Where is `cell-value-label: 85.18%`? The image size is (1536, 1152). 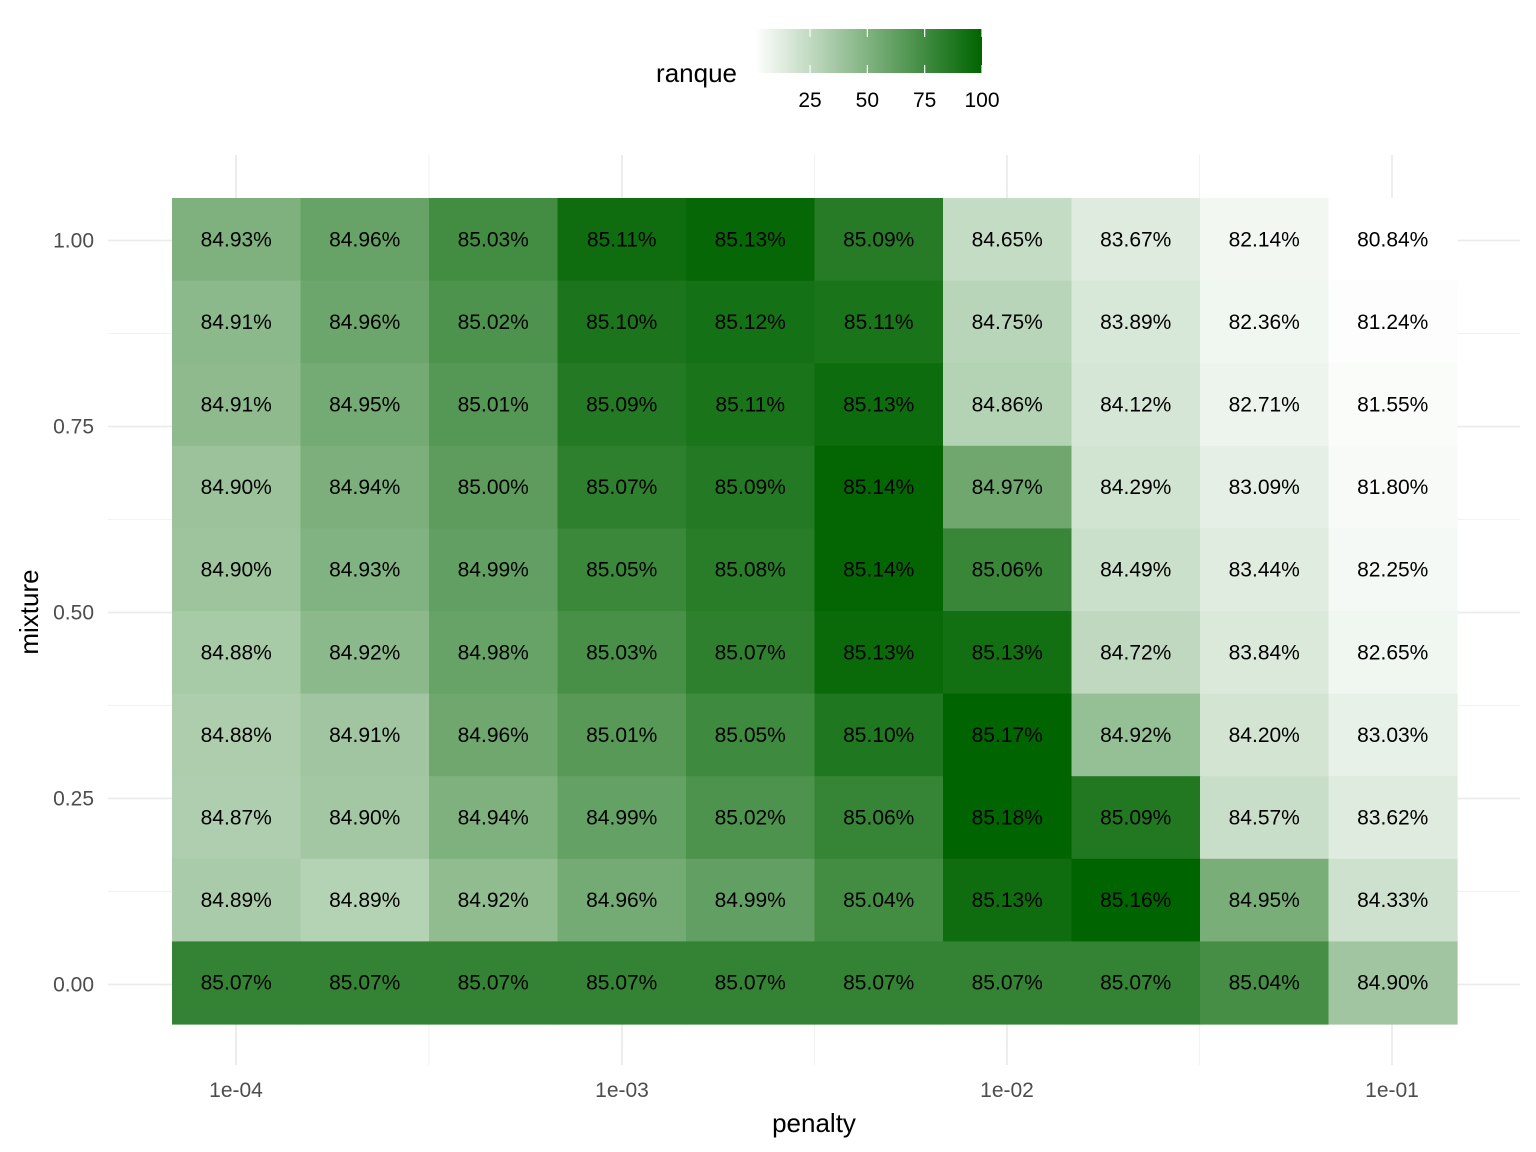 cell-value-label: 85.18% is located at coordinates (1007, 818).